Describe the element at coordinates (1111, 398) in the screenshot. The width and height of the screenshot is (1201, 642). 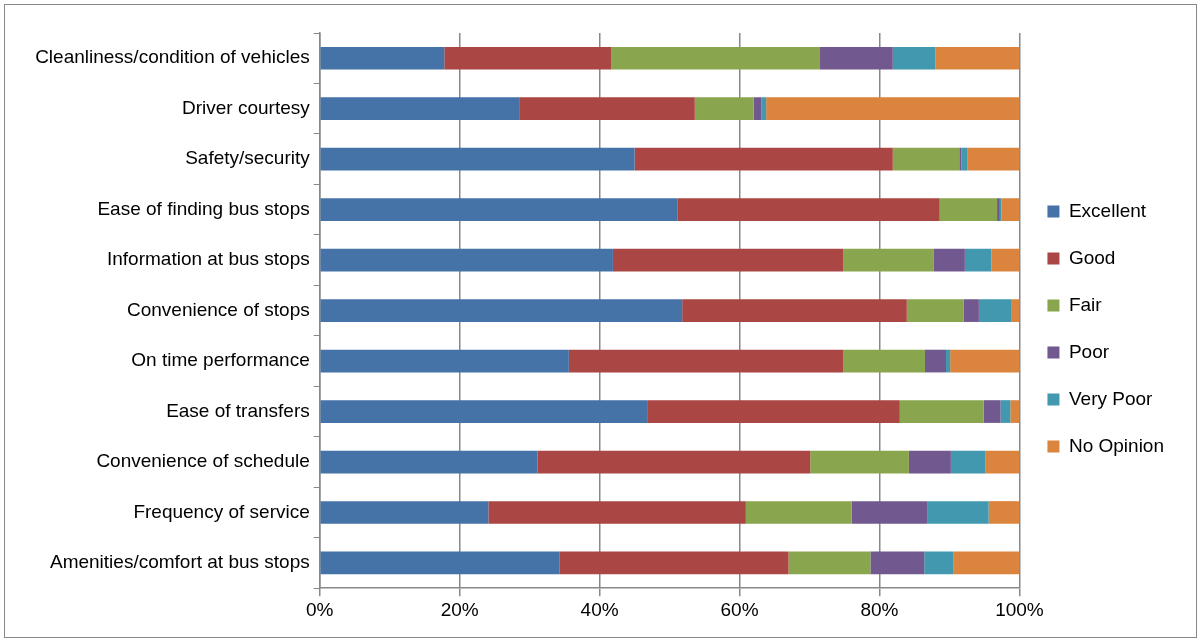
I see `legend-label: Very Poor` at that location.